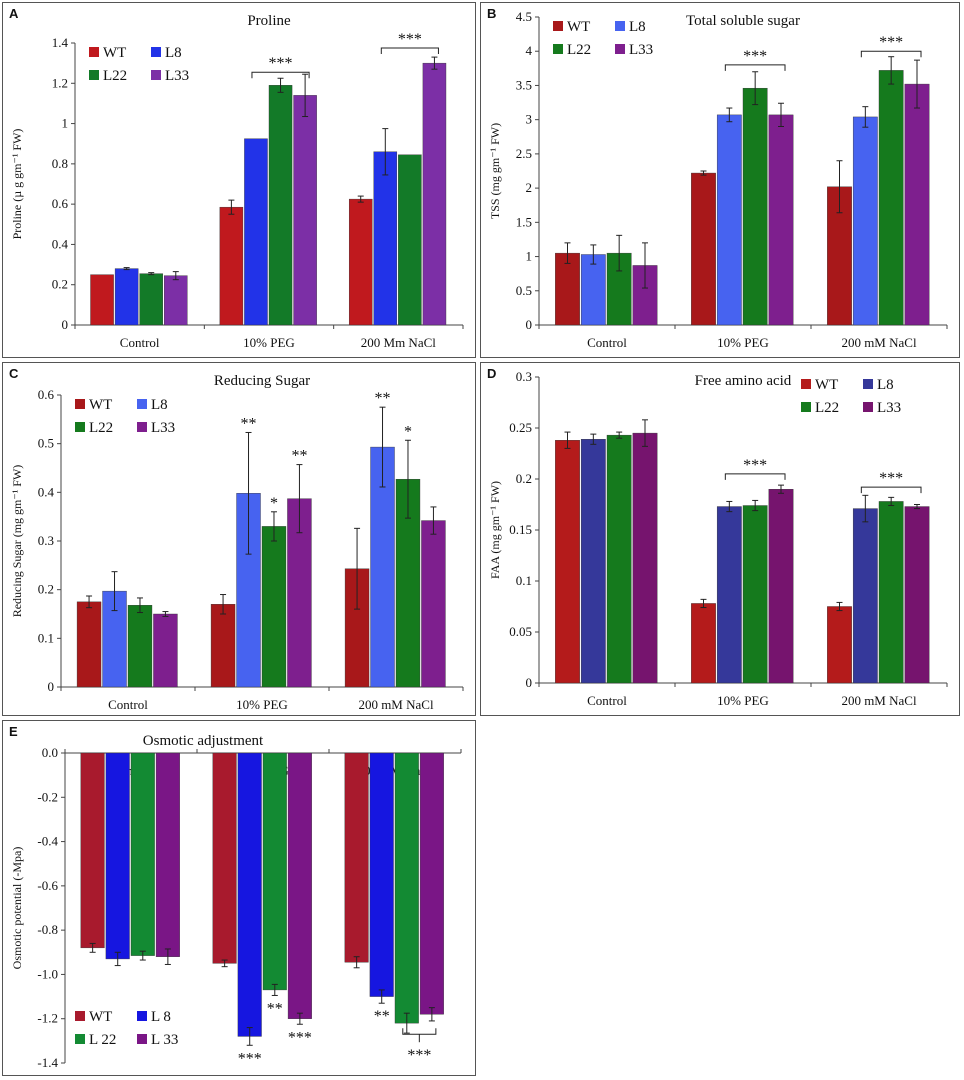 The image size is (964, 1080). I want to click on y-tick-label: 0.25, so click(520, 427).